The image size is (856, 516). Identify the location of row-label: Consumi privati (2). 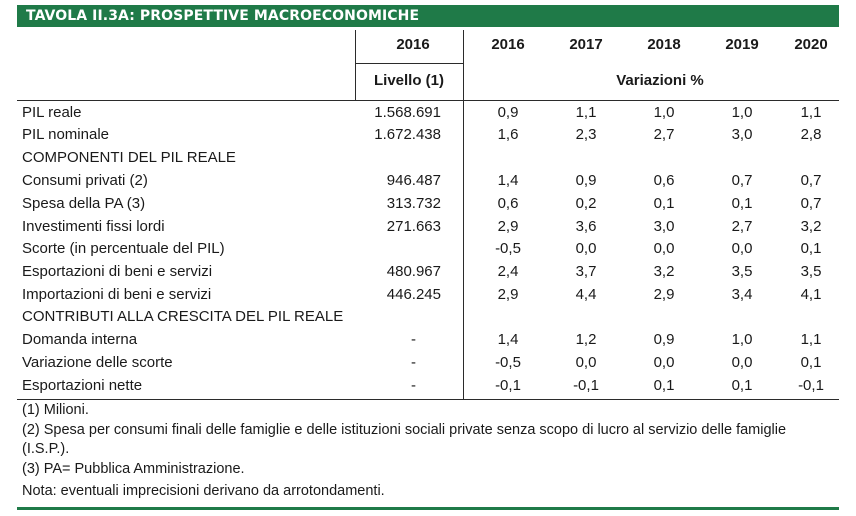
(85, 180).